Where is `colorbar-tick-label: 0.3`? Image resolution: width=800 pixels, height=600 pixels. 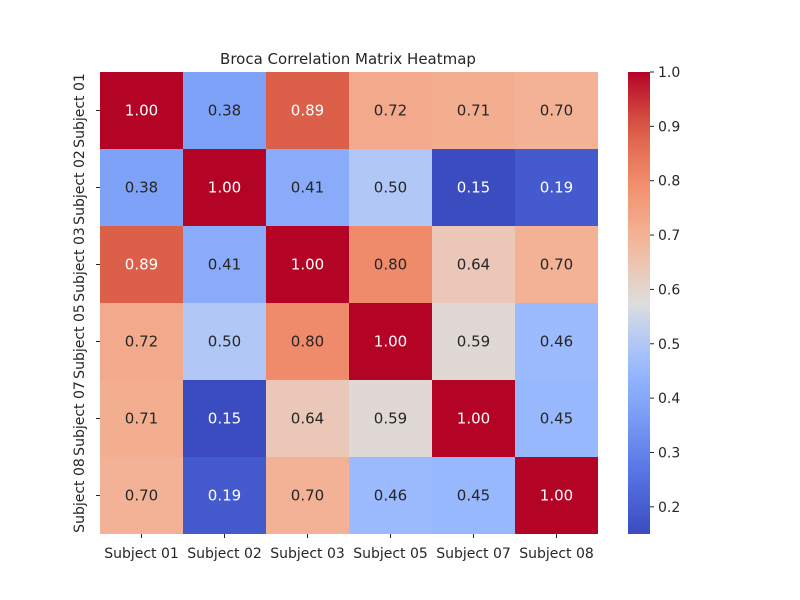
colorbar-tick-label: 0.3 is located at coordinates (669, 453).